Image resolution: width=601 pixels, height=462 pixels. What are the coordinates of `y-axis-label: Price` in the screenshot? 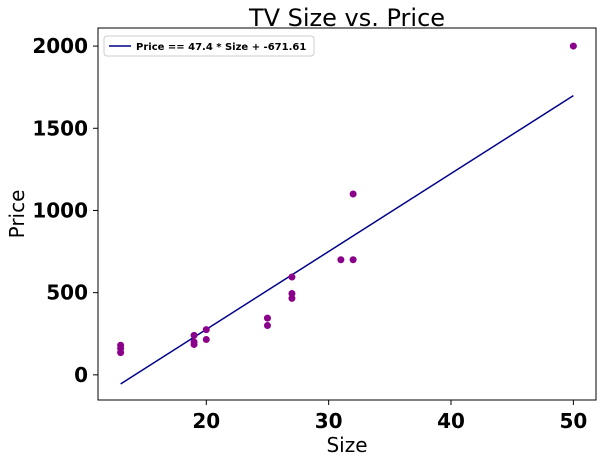 It's located at (17, 214).